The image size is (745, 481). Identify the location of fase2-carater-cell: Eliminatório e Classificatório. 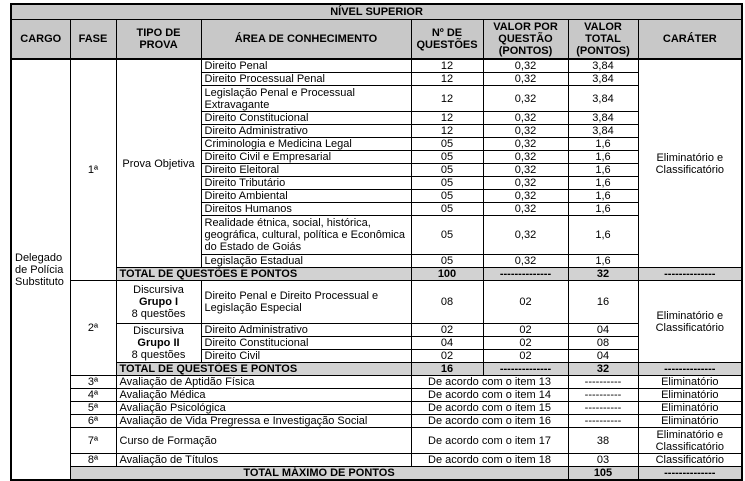
(690, 321).